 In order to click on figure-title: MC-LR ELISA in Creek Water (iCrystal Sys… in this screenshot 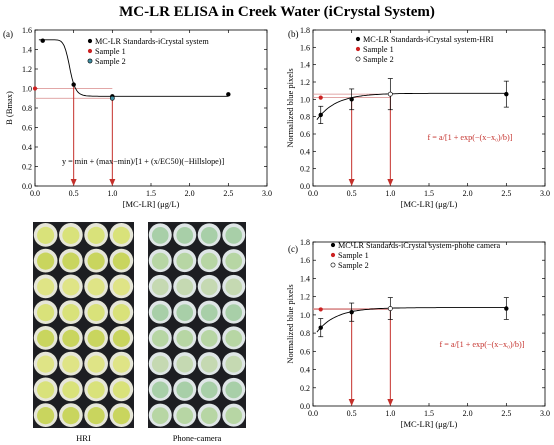, I will do `click(277, 12)`.